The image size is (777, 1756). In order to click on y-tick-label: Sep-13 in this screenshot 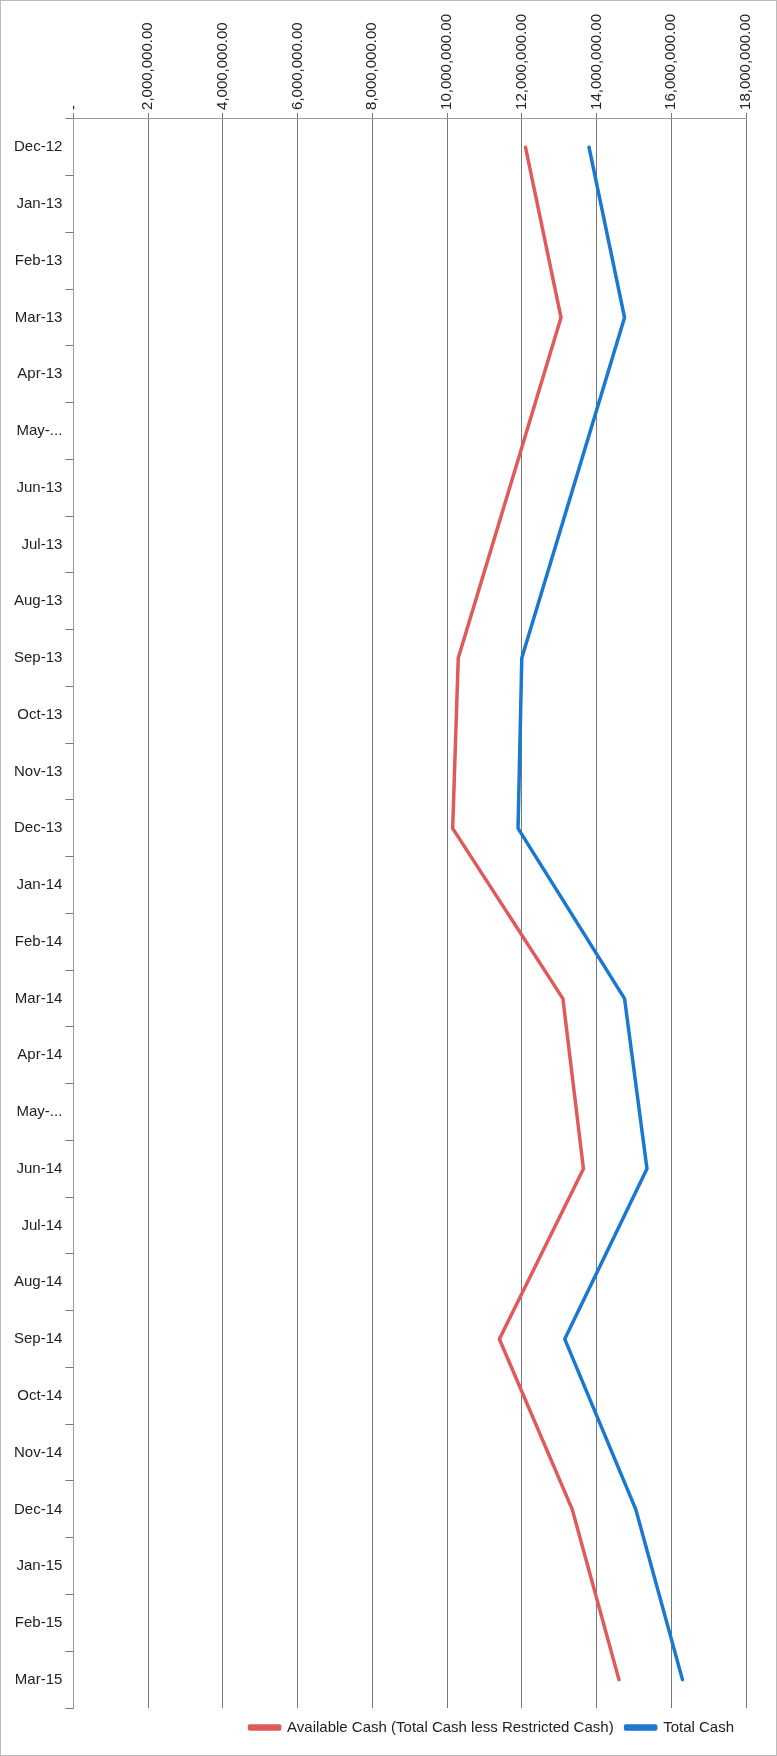, I will do `click(38, 657)`.